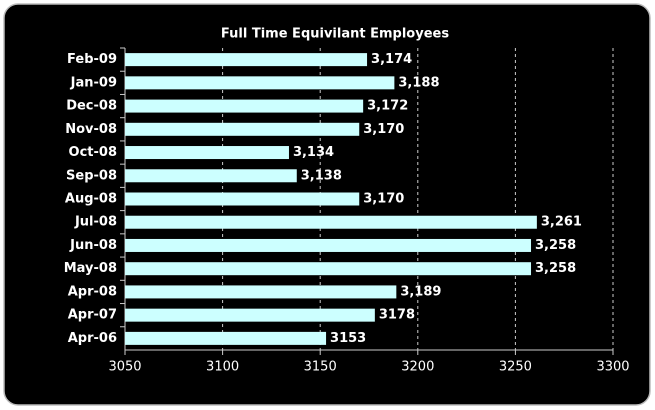 This screenshot has height=410, width=655. Describe the element at coordinates (91, 106) in the screenshot. I see `y-tick-label: Dec-08` at that location.